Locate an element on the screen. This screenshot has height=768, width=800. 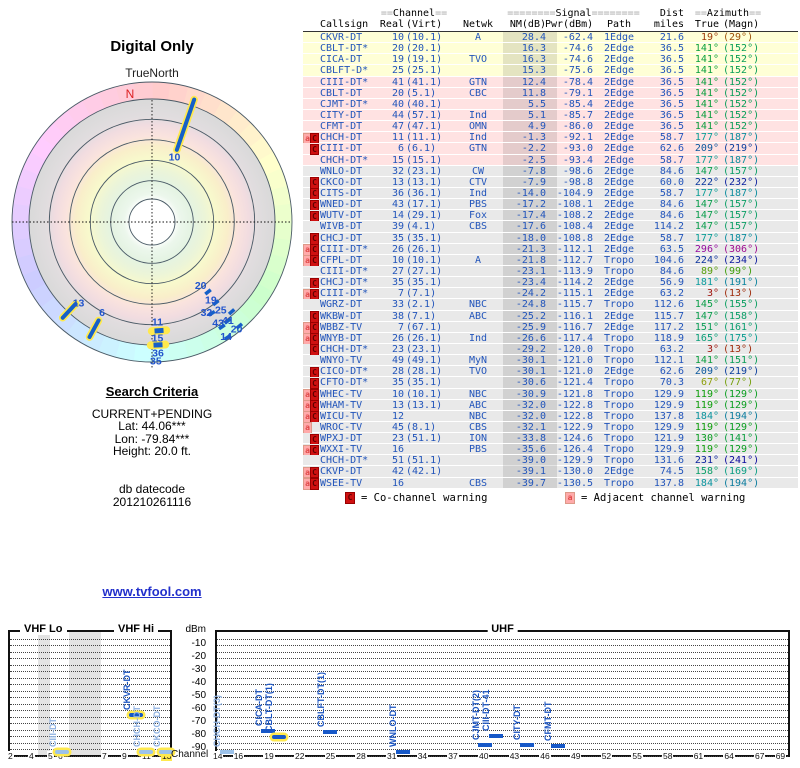
legend-text: = Co-channel warning is located at coordinates (424, 498).